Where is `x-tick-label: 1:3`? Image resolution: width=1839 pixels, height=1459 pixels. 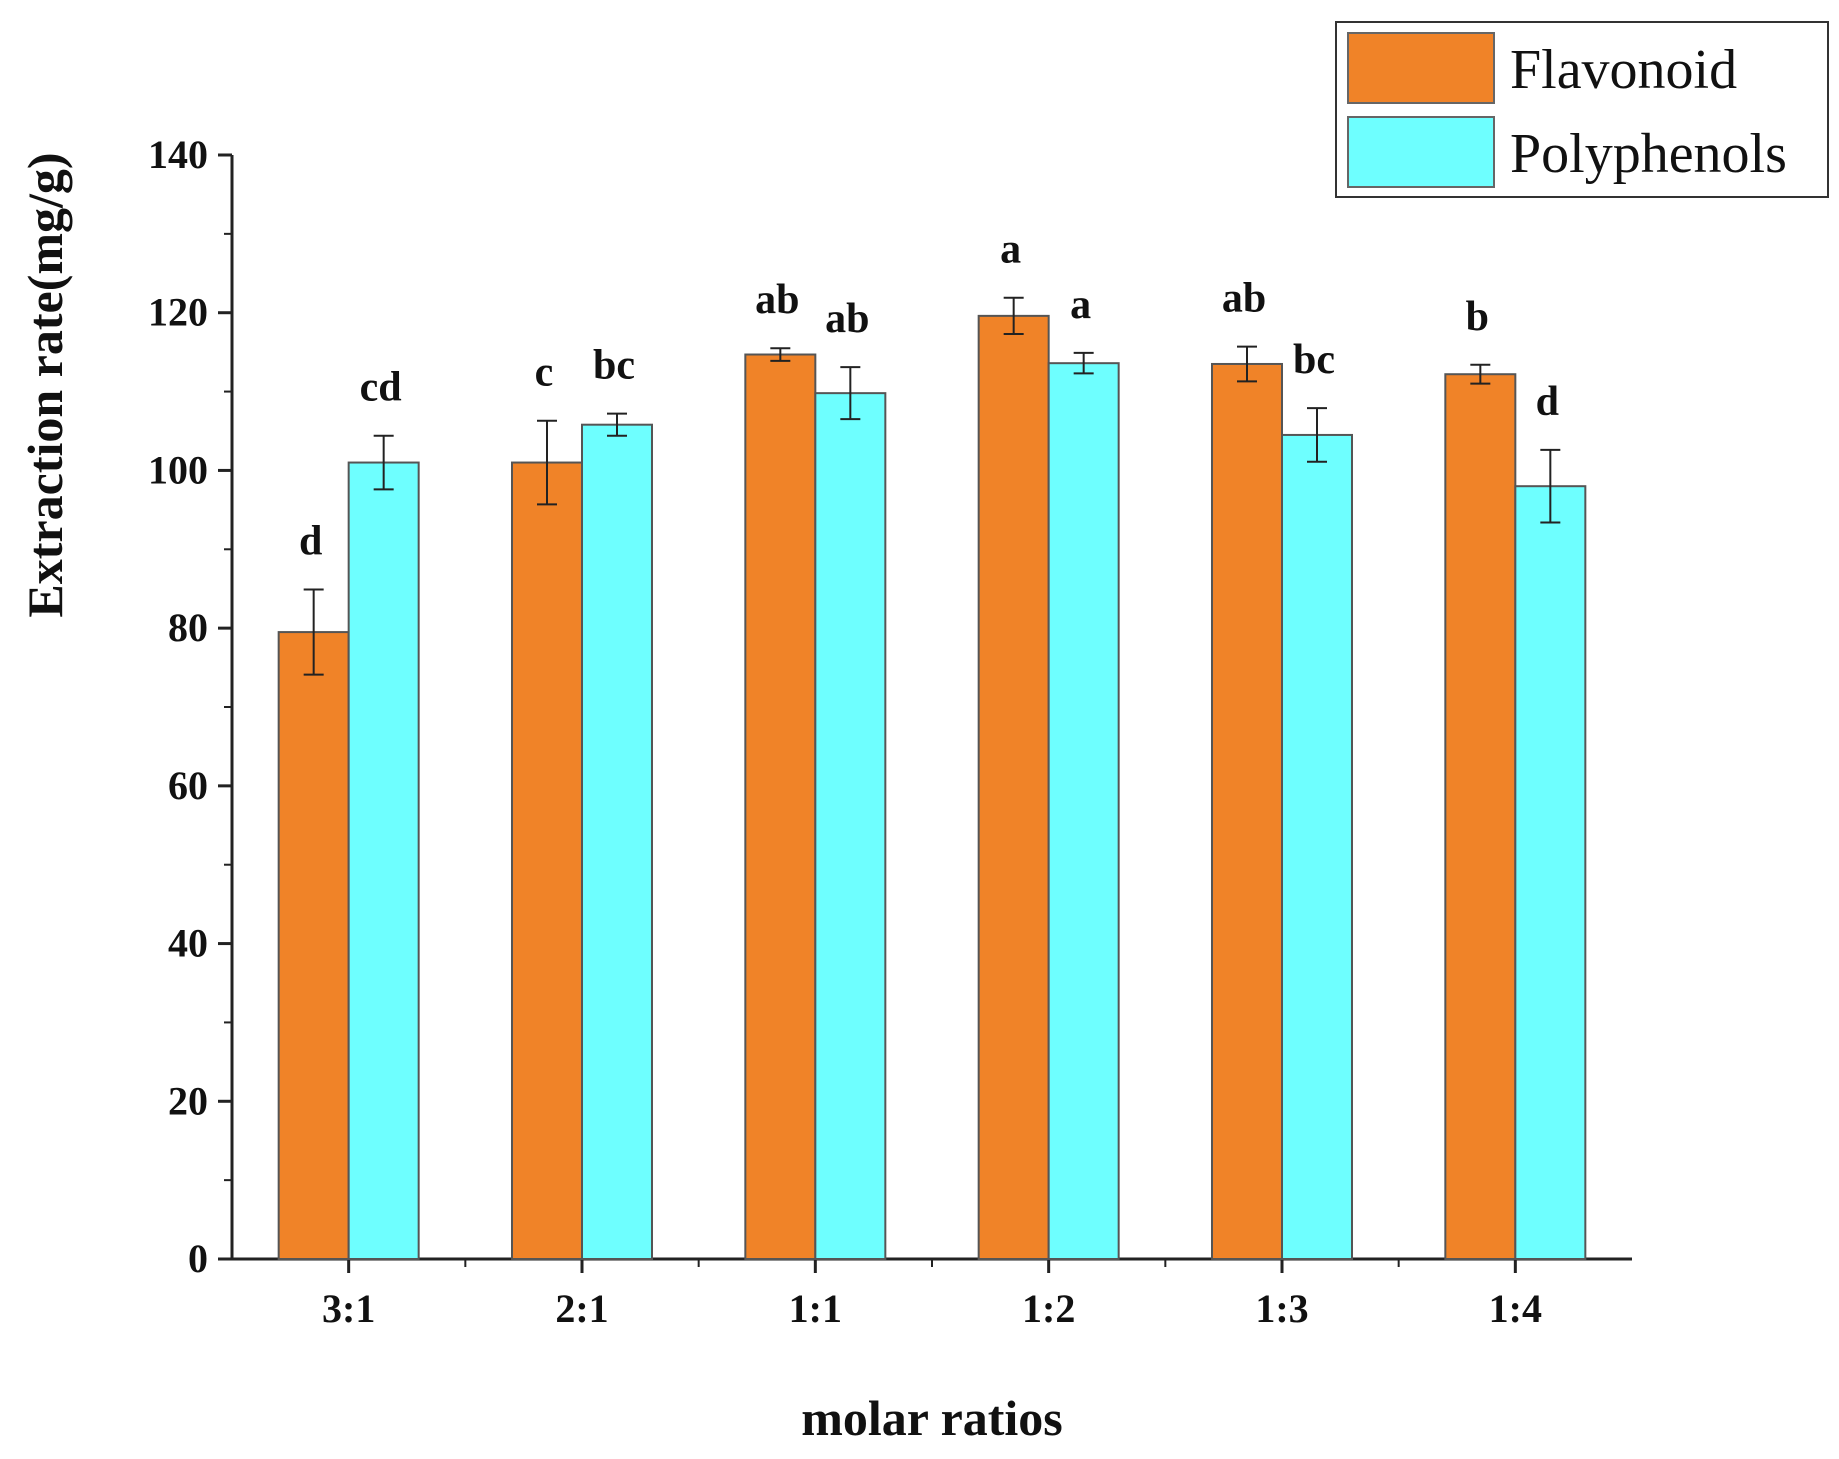 x-tick-label: 1:3 is located at coordinates (1281, 1308).